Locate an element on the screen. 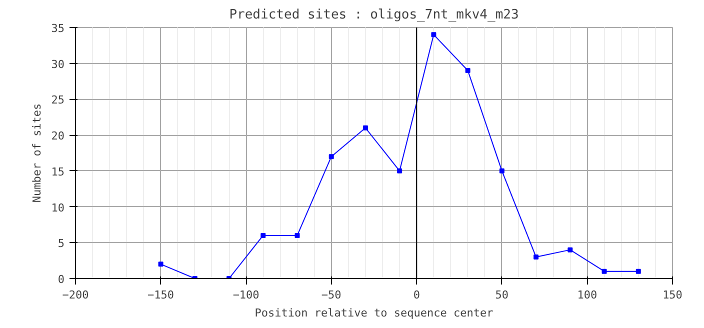 This screenshot has height=328, width=704. y-tick-label: 30 is located at coordinates (58, 64).